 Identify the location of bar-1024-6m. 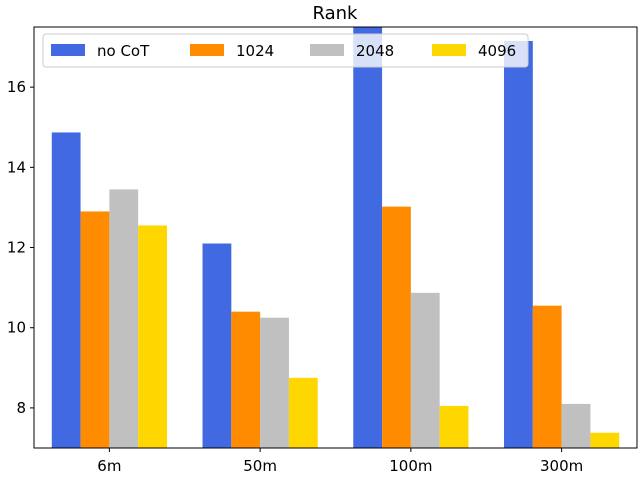
(95, 329).